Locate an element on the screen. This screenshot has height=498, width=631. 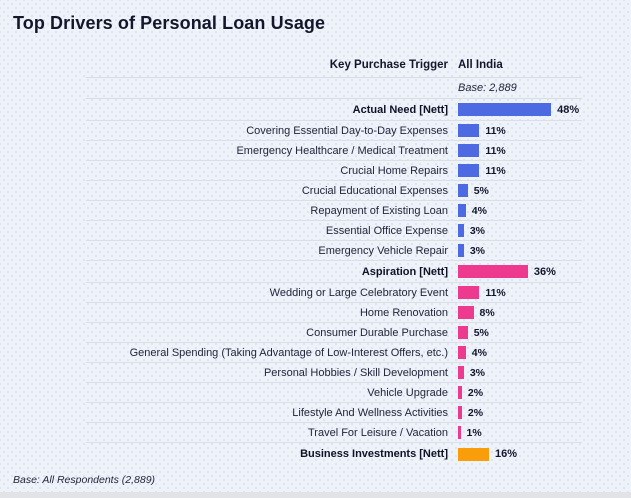
row-label: Home Renovation is located at coordinates (403, 312).